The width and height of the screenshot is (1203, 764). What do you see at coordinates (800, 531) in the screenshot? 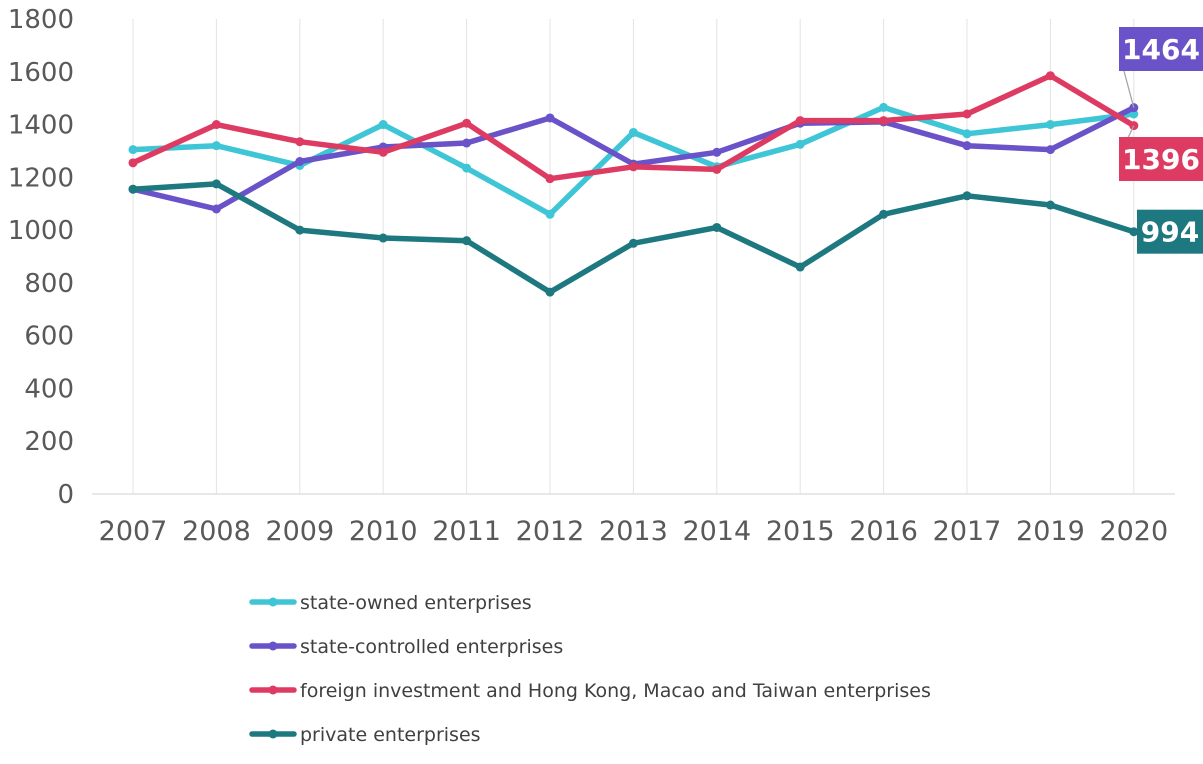
I see `x-tick-label: 2015` at bounding box center [800, 531].